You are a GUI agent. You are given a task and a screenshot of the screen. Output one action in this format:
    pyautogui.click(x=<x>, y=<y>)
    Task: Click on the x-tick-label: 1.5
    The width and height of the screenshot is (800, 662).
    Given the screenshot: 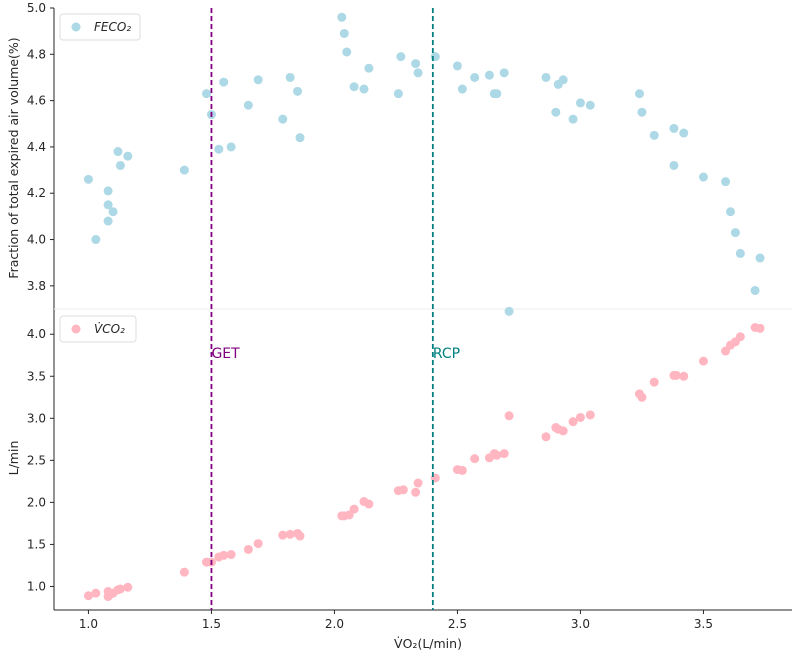 What is the action you would take?
    pyautogui.click(x=211, y=624)
    